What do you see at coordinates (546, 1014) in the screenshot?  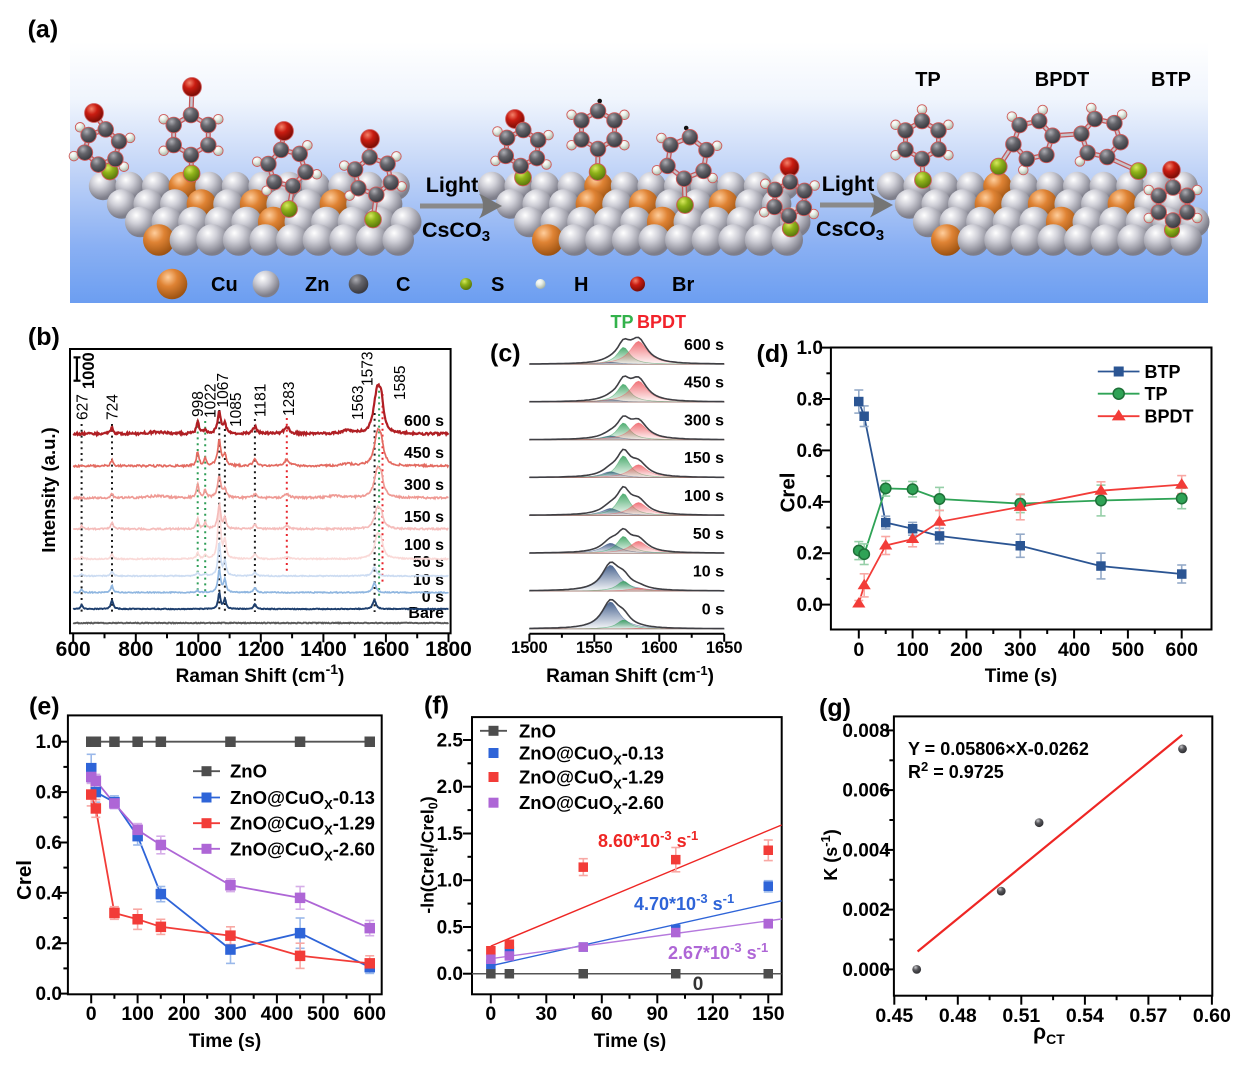 I see `svg-text: 30` at bounding box center [546, 1014].